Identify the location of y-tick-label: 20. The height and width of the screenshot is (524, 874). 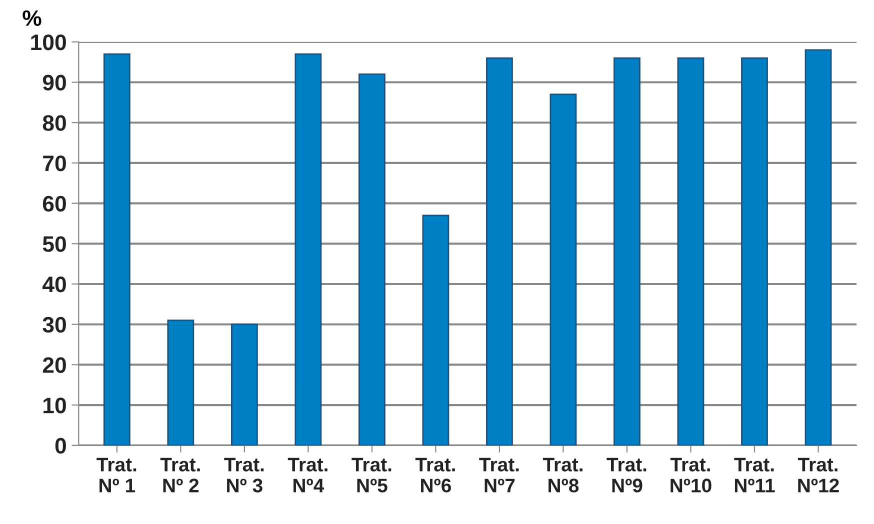
(54, 365).